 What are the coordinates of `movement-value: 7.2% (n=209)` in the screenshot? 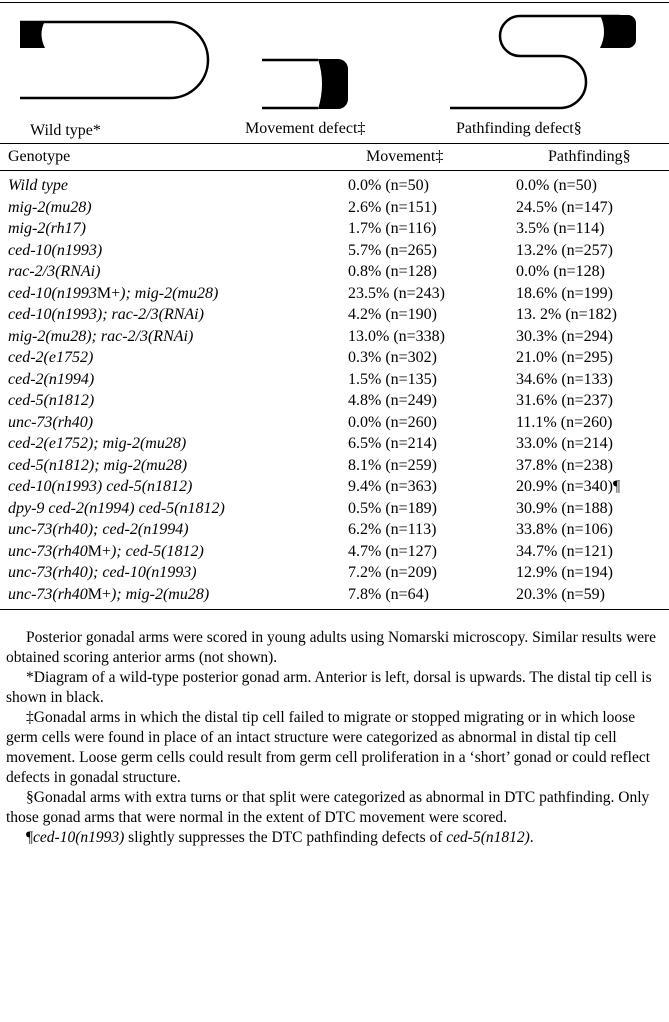 It's located at (393, 572).